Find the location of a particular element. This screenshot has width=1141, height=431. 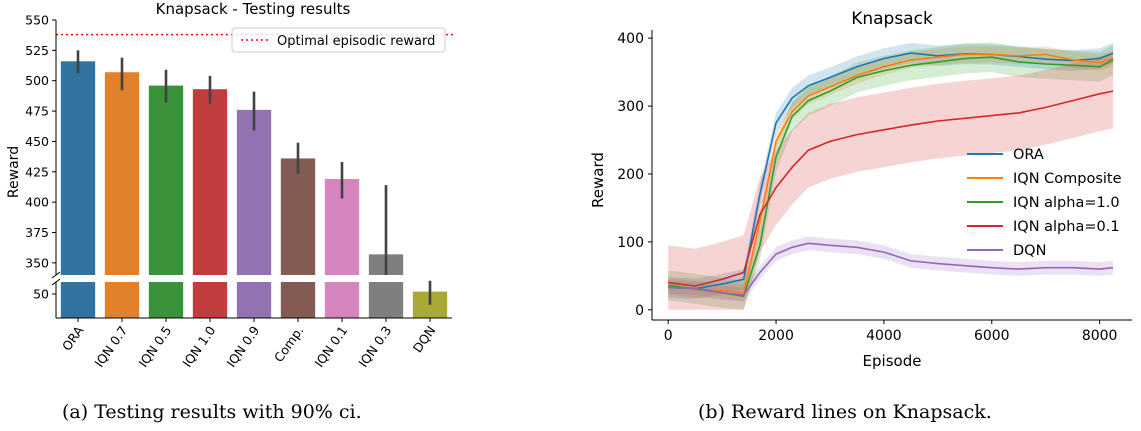

bar-xtick-label: Comp. is located at coordinates (288, 344).